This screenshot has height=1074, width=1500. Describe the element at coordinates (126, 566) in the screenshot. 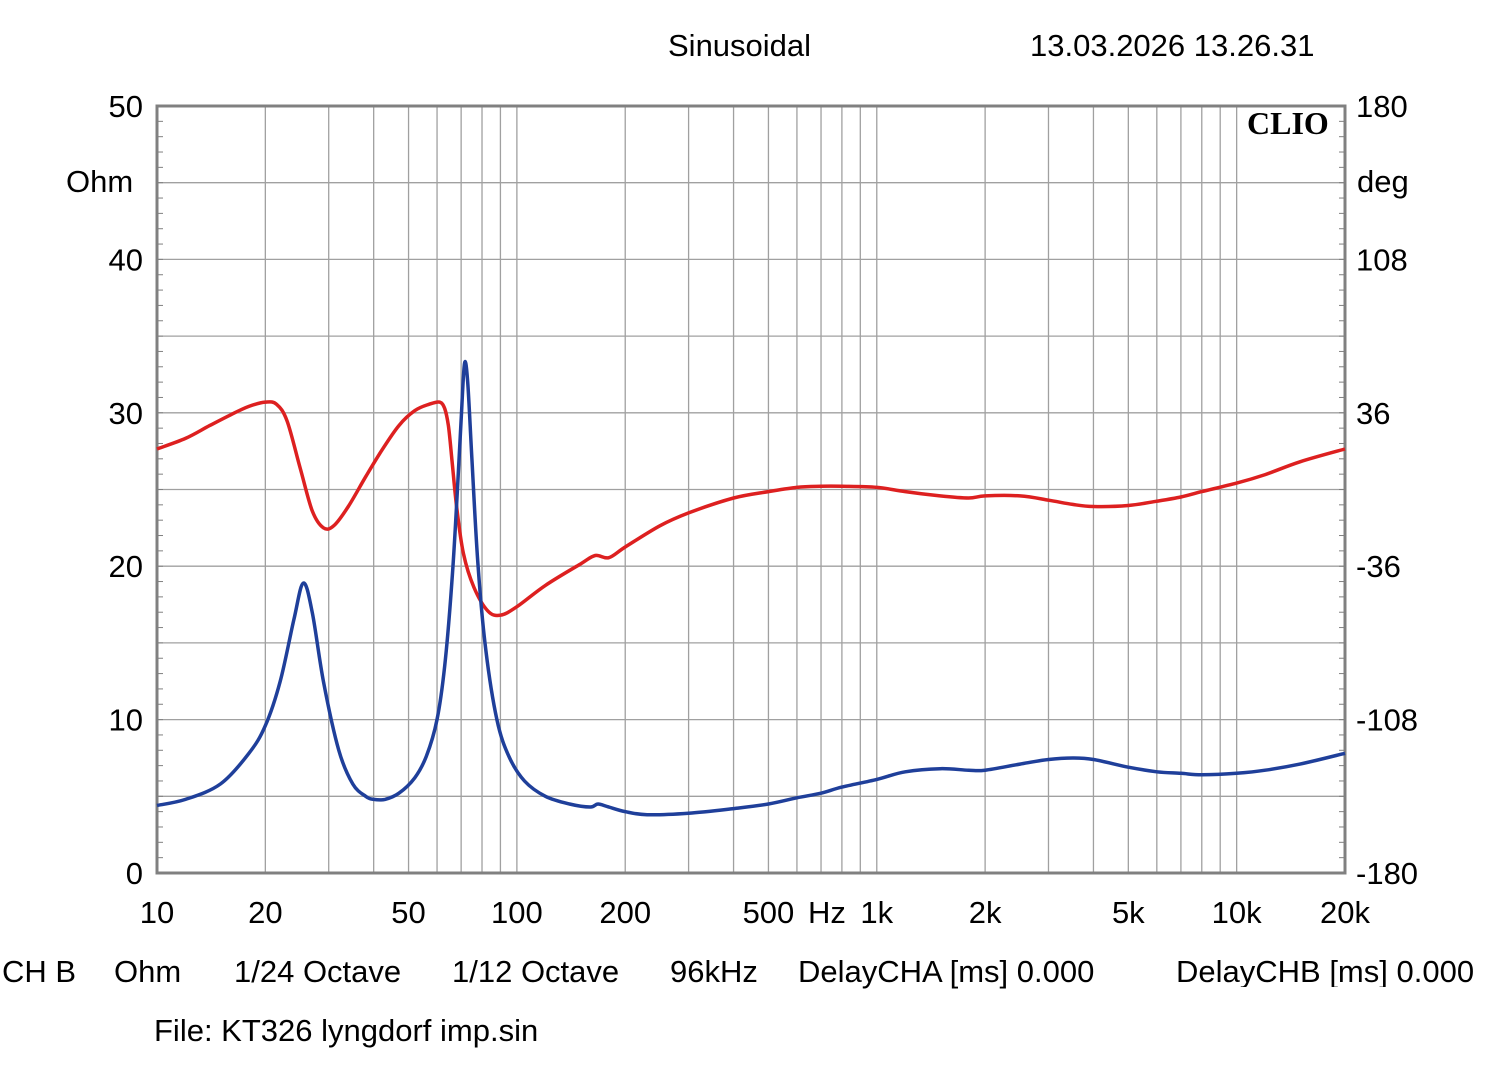

I see `y-left-tick-label: 20` at that location.